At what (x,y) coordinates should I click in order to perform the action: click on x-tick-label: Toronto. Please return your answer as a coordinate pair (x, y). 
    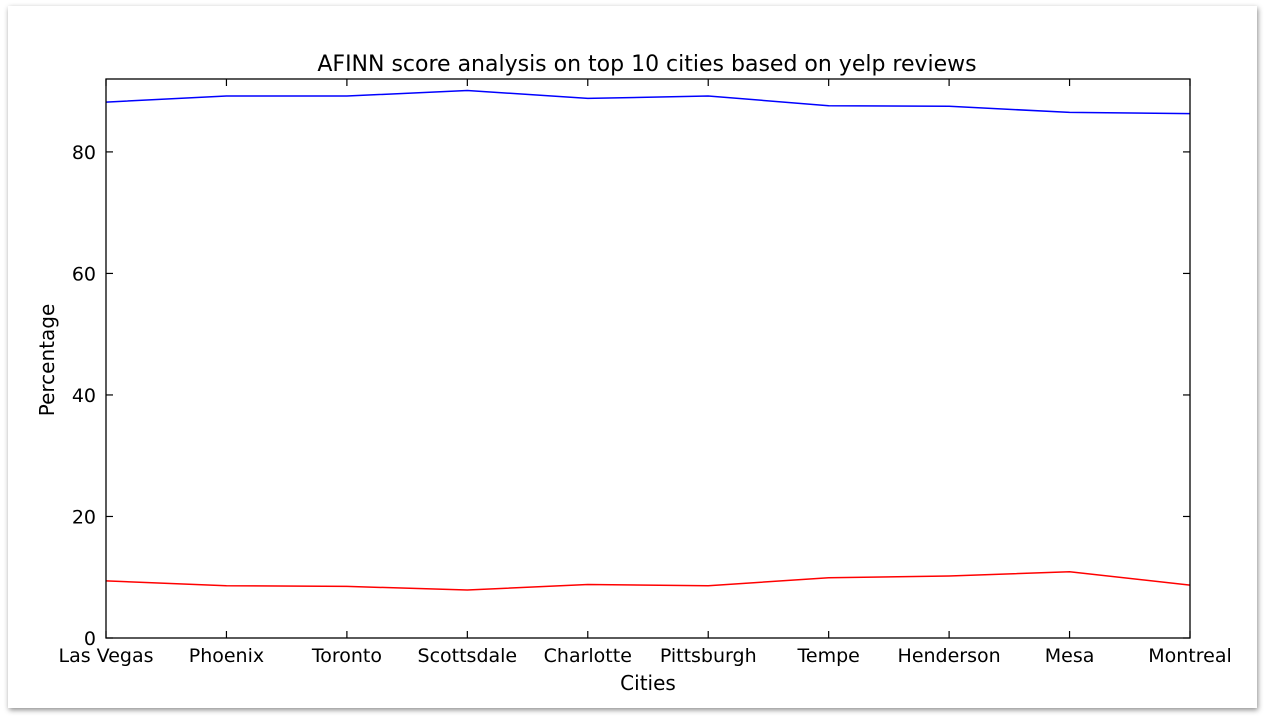
    Looking at the image, I should click on (346, 656).